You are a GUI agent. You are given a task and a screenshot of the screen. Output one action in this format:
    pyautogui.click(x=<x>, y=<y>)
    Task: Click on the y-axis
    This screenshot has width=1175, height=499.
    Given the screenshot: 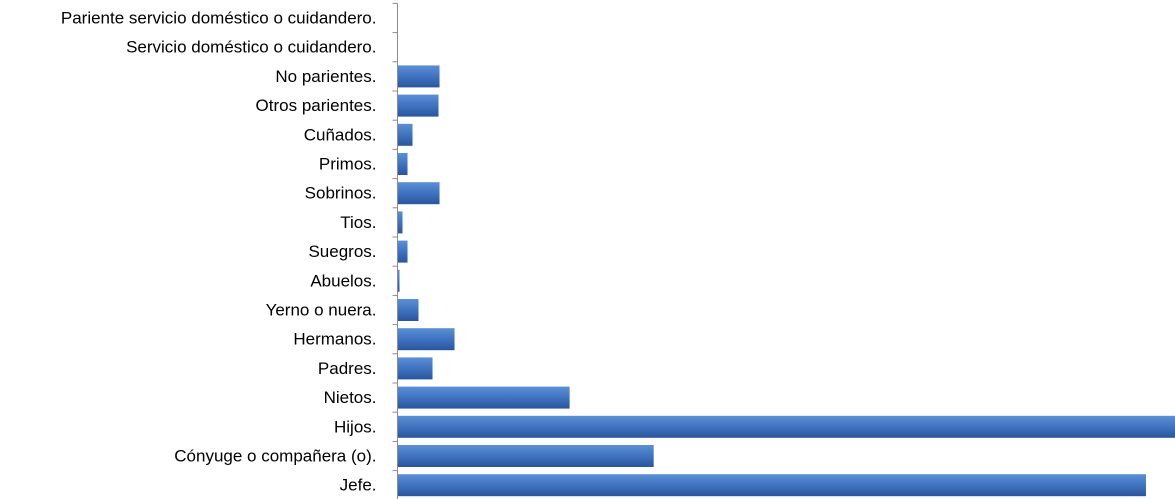 What is the action you would take?
    pyautogui.click(x=395, y=250)
    